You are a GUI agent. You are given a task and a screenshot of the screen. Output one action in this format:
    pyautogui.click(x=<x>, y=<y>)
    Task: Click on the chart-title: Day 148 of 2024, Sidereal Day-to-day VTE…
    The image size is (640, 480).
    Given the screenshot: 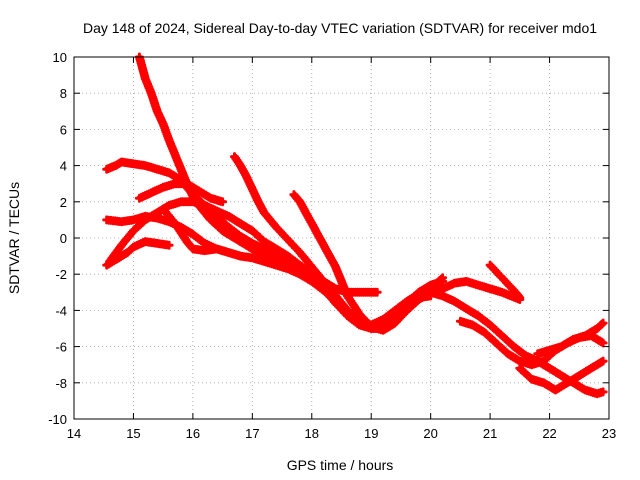 What is the action you would take?
    pyautogui.click(x=340, y=28)
    